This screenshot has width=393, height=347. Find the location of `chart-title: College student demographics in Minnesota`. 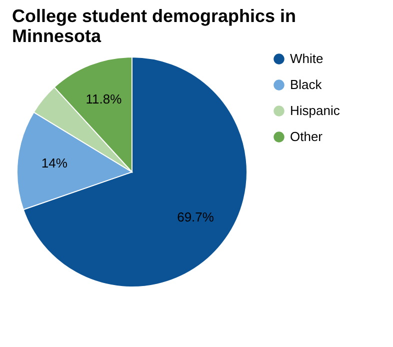

chart-title: College student demographics in Minnesota is located at coordinates (154, 26).